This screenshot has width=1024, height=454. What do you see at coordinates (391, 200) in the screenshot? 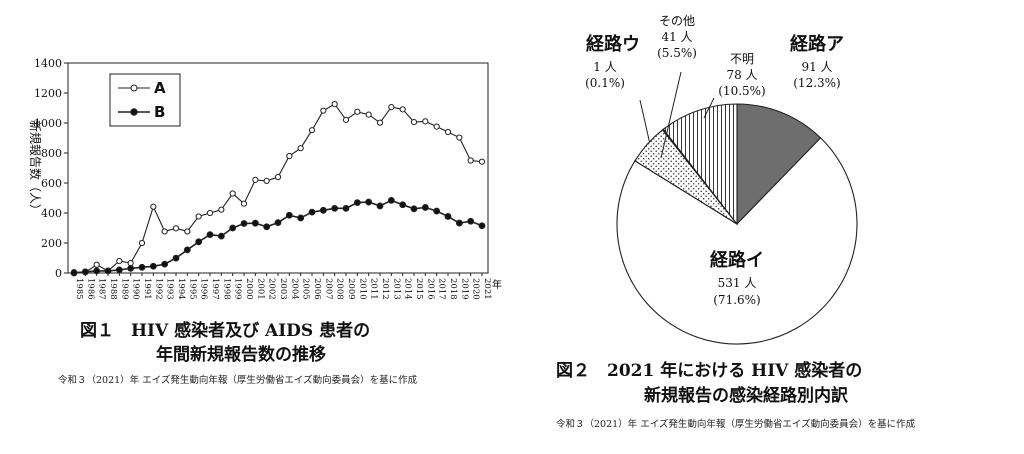
I see `data-point-B-2013` at bounding box center [391, 200].